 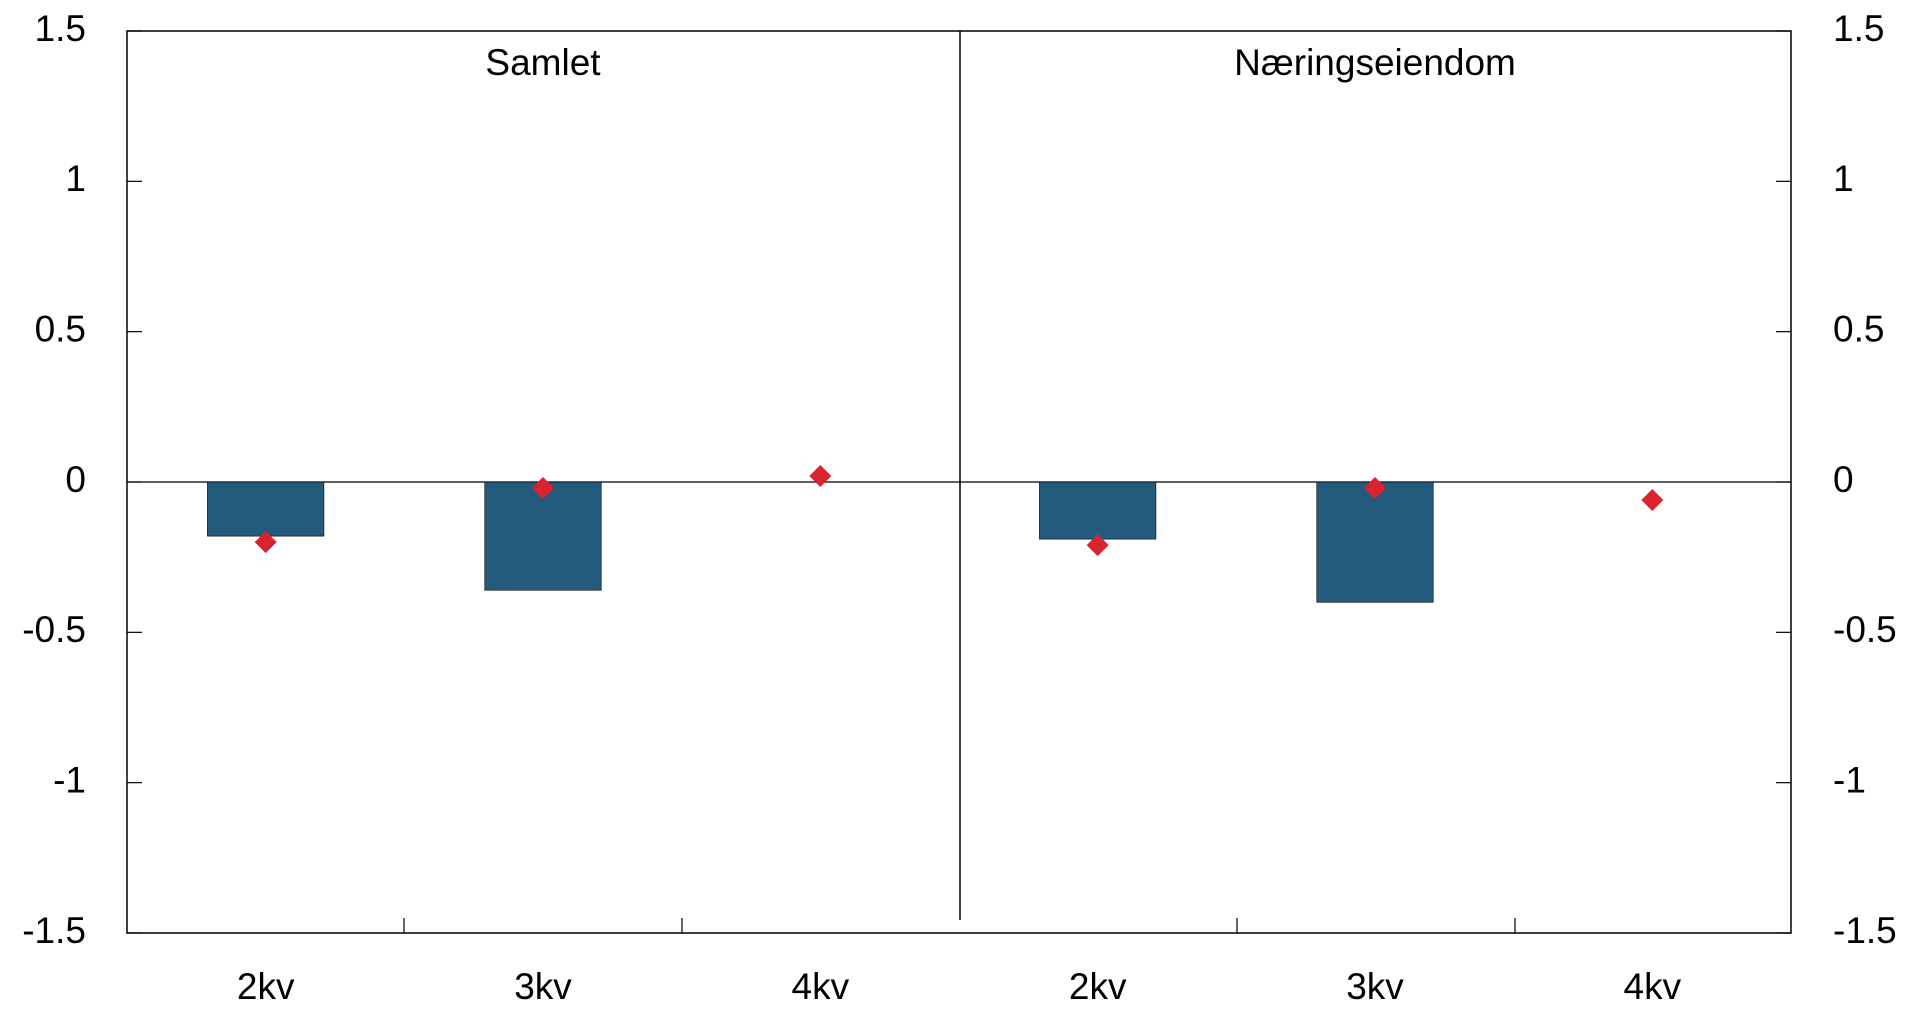 I want to click on y-tick-label: 1, so click(x=75, y=178).